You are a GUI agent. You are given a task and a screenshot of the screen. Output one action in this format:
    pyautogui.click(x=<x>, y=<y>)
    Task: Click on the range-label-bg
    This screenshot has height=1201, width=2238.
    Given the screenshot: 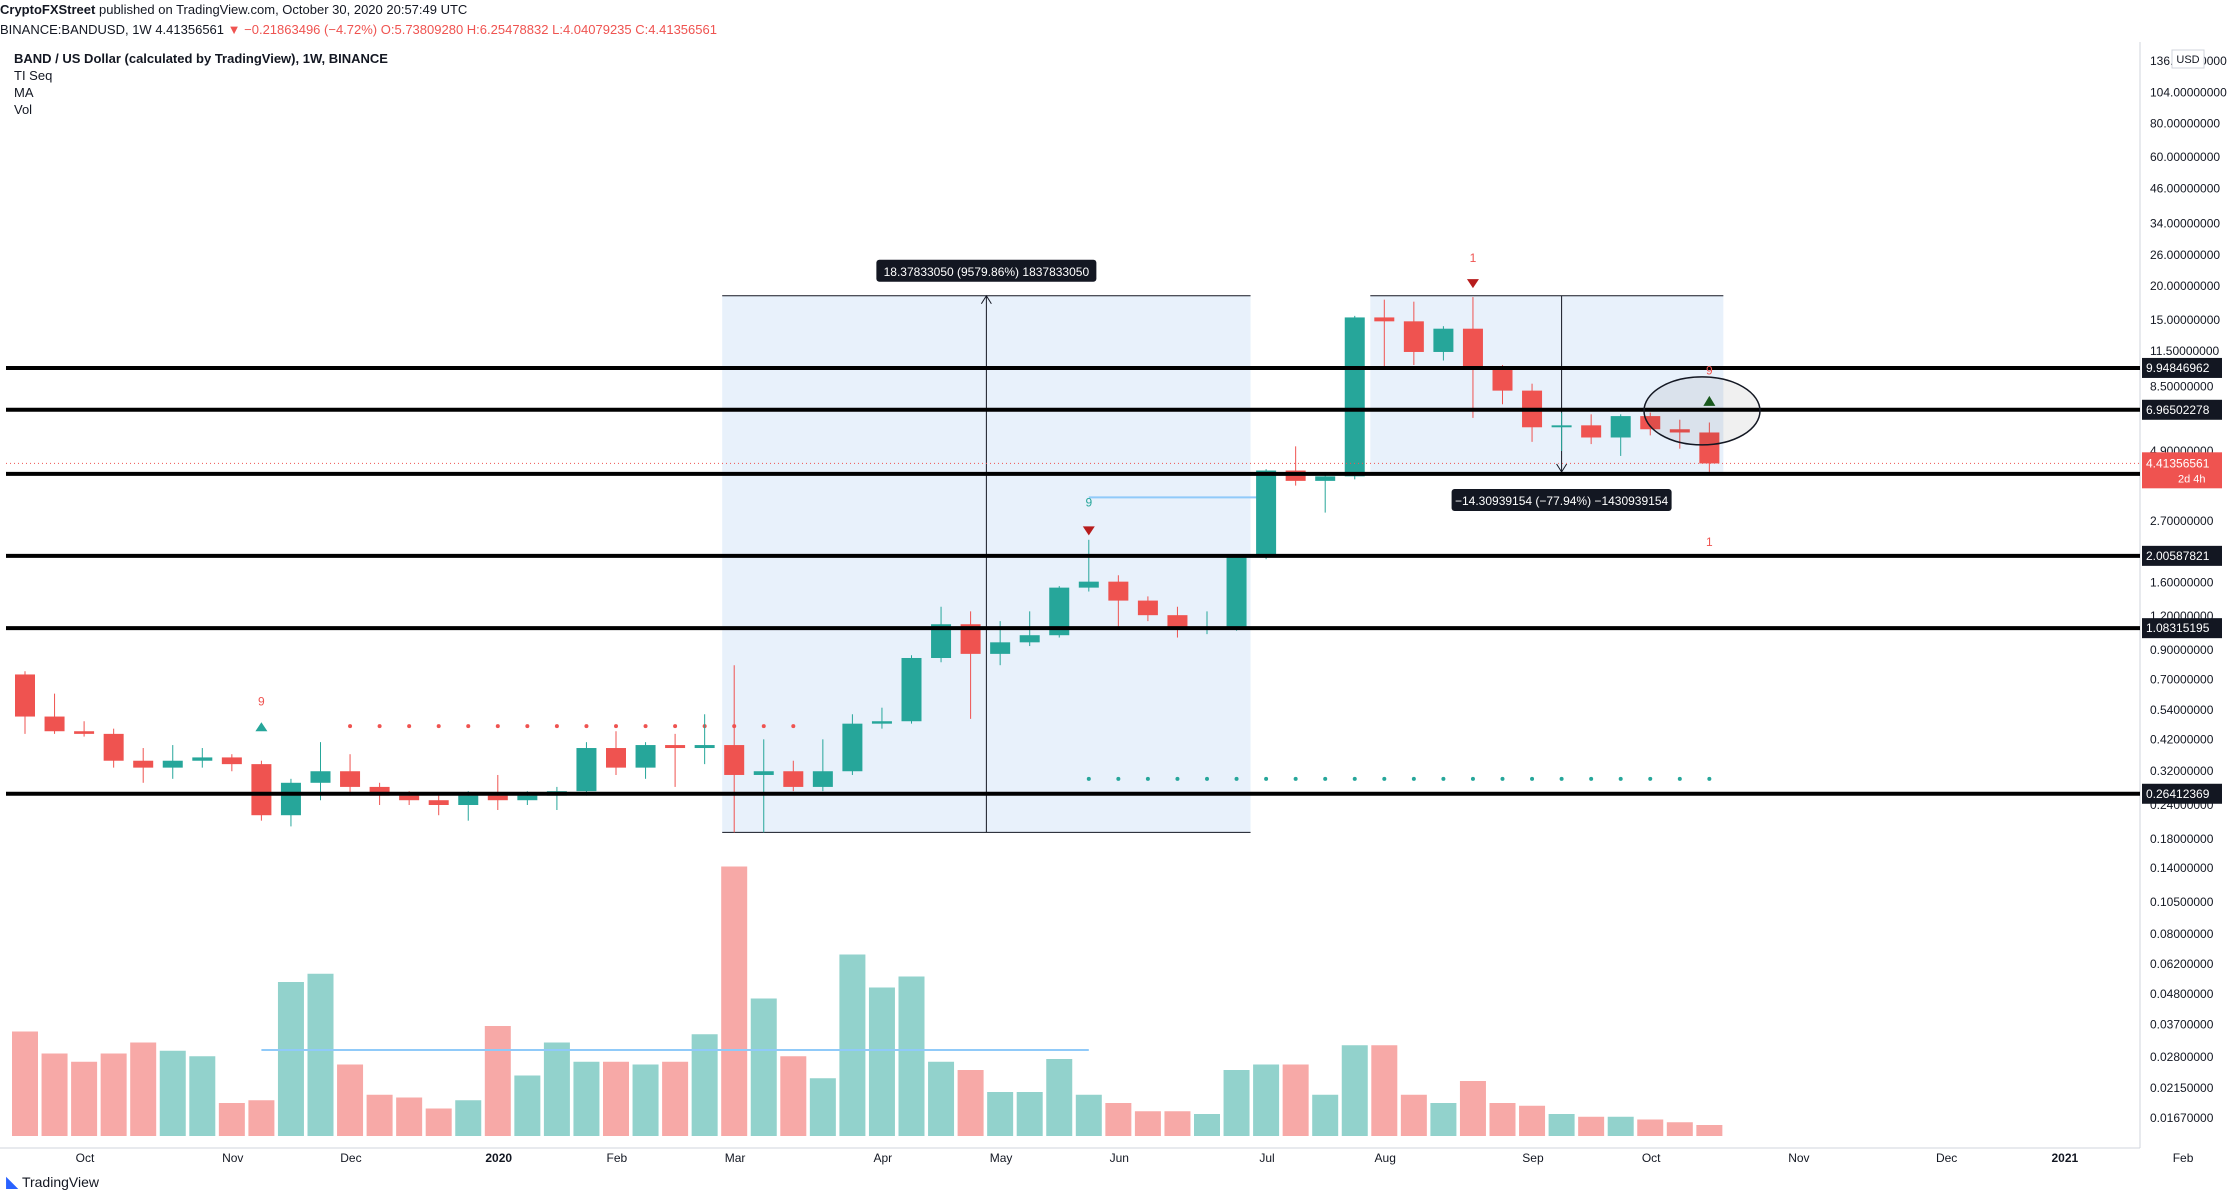 What is the action you would take?
    pyautogui.click(x=986, y=270)
    